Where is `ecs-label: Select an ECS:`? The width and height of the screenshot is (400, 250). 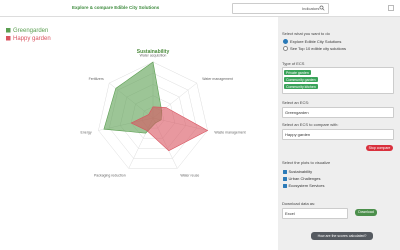
ecs-label: Select an ECS: is located at coordinates (296, 102).